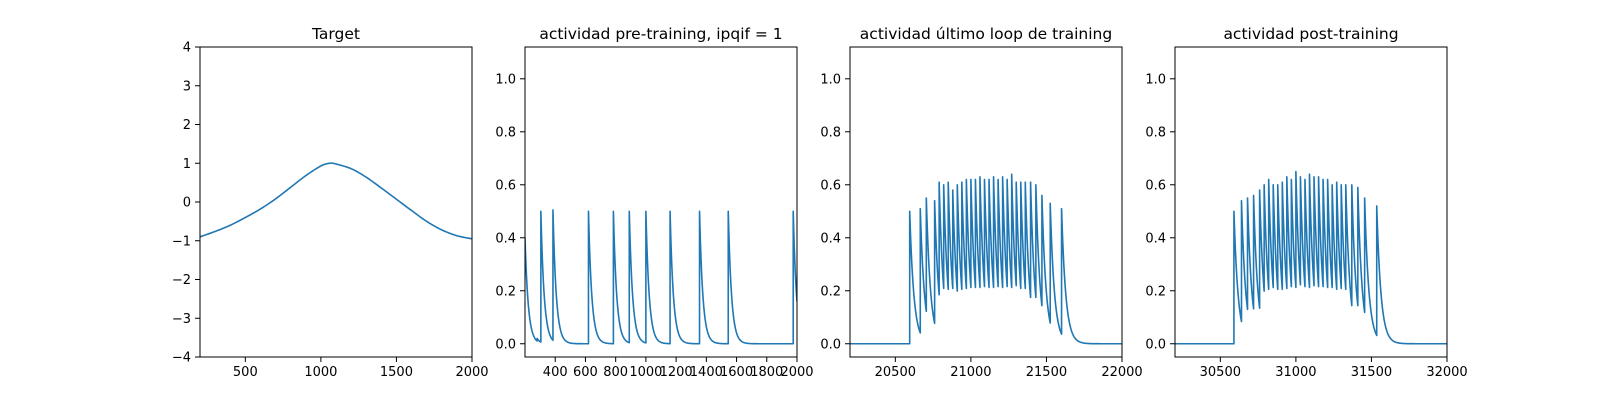  I want to click on y-tick-label: −4, so click(181, 358).